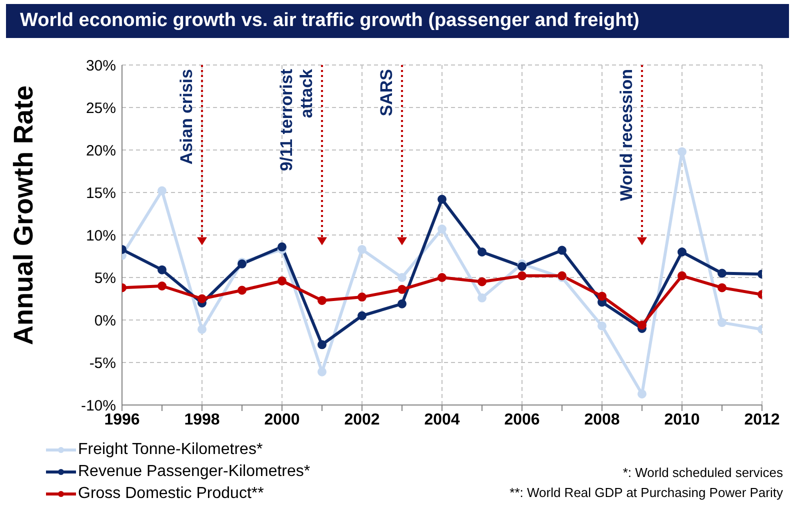 Image resolution: width=795 pixels, height=513 pixels. What do you see at coordinates (362, 419) in the screenshot?
I see `x-tick-label: 2002` at bounding box center [362, 419].